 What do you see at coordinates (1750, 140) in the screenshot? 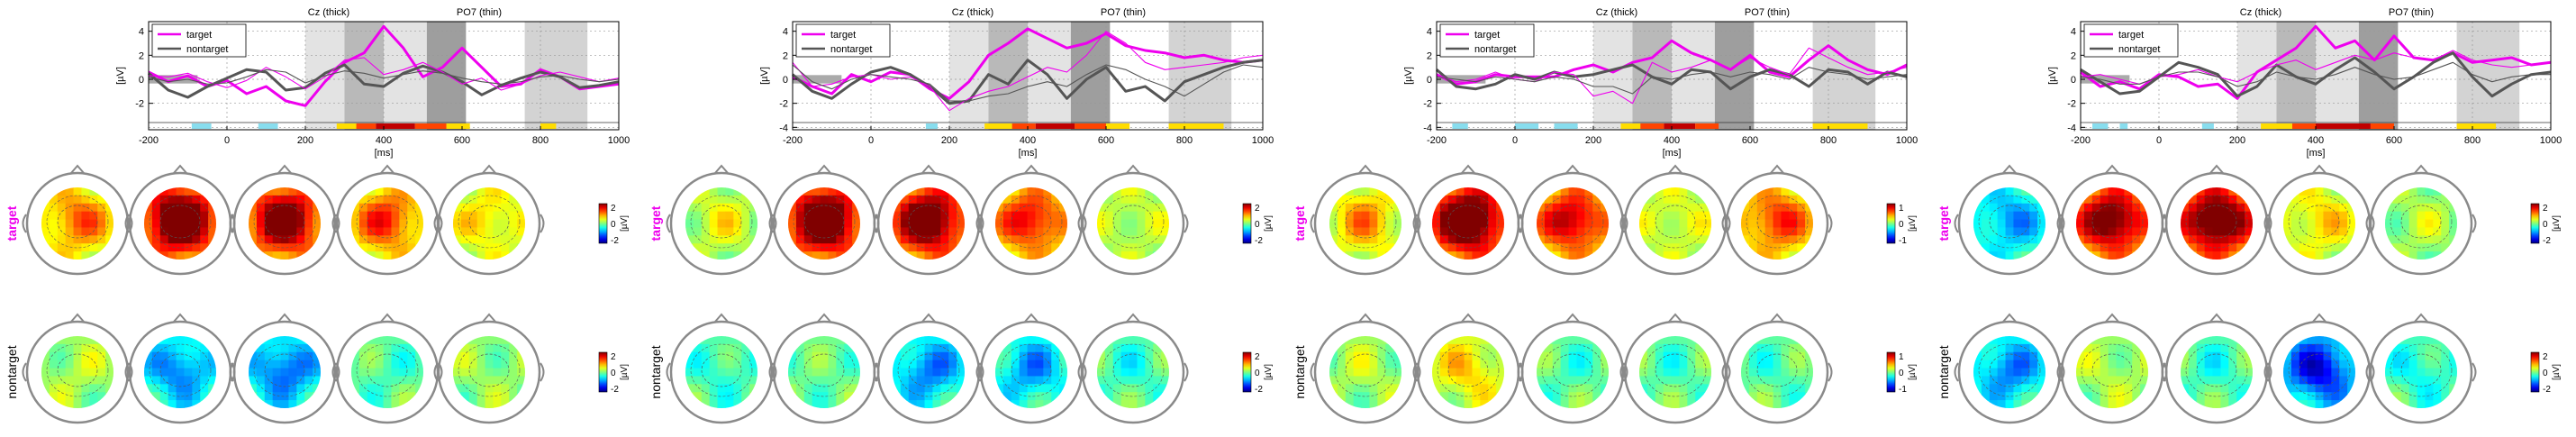
I see `x-tick-label: 600` at bounding box center [1750, 140].